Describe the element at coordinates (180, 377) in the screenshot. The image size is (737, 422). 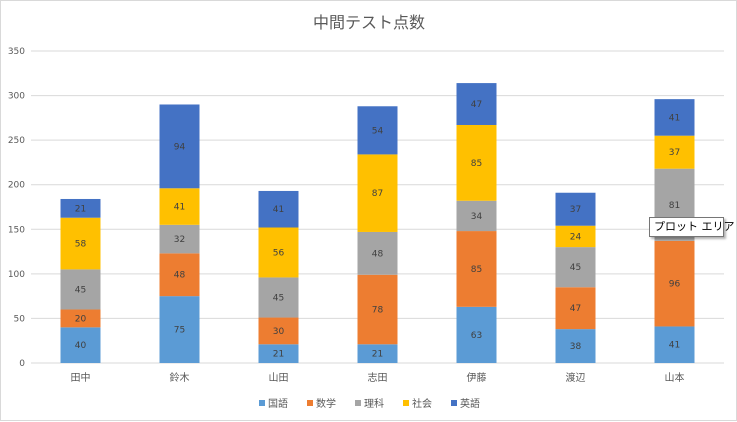
I see `x-category-label: 鈴木` at that location.